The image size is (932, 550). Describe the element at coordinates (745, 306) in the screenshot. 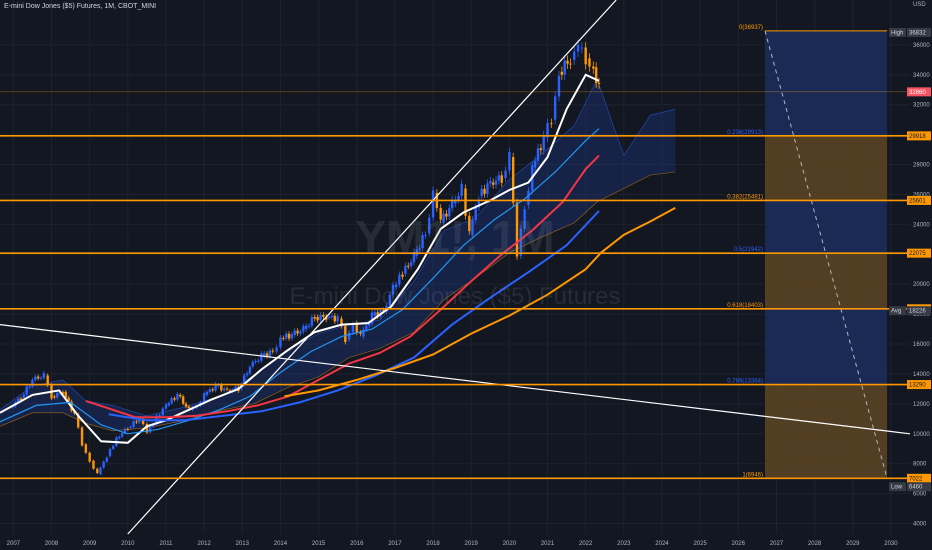

I see `fib-level-label: 0.618(18403)` at that location.